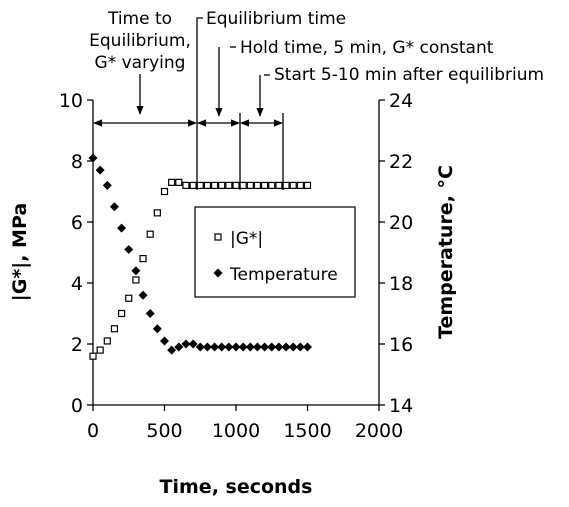 The width and height of the screenshot is (569, 507). I want to click on y-axis-label: |G*|, MPa, so click(20, 252).